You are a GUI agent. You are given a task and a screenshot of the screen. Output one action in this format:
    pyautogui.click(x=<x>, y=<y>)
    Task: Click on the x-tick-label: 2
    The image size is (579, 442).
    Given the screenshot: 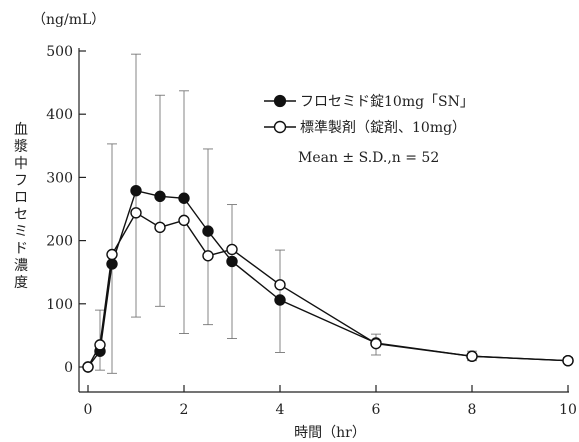 What is the action you would take?
    pyautogui.click(x=184, y=410)
    